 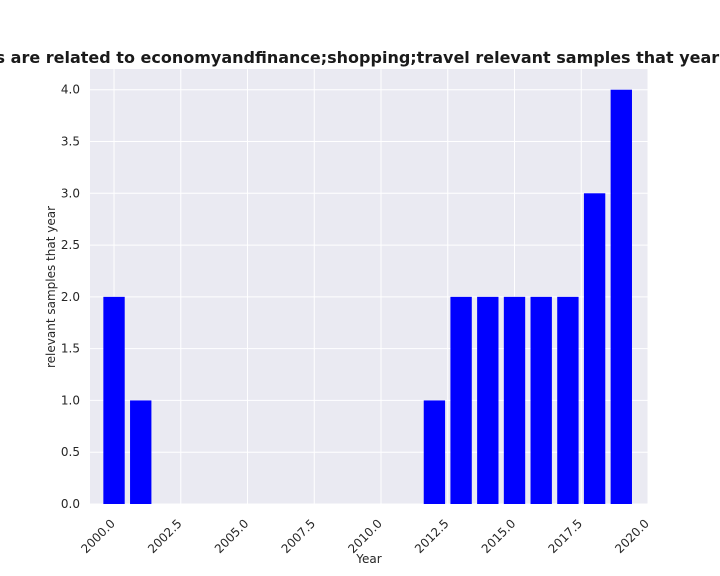 What do you see at coordinates (51, 287) in the screenshot?
I see `y-axis-label: relevant samples that year` at bounding box center [51, 287].